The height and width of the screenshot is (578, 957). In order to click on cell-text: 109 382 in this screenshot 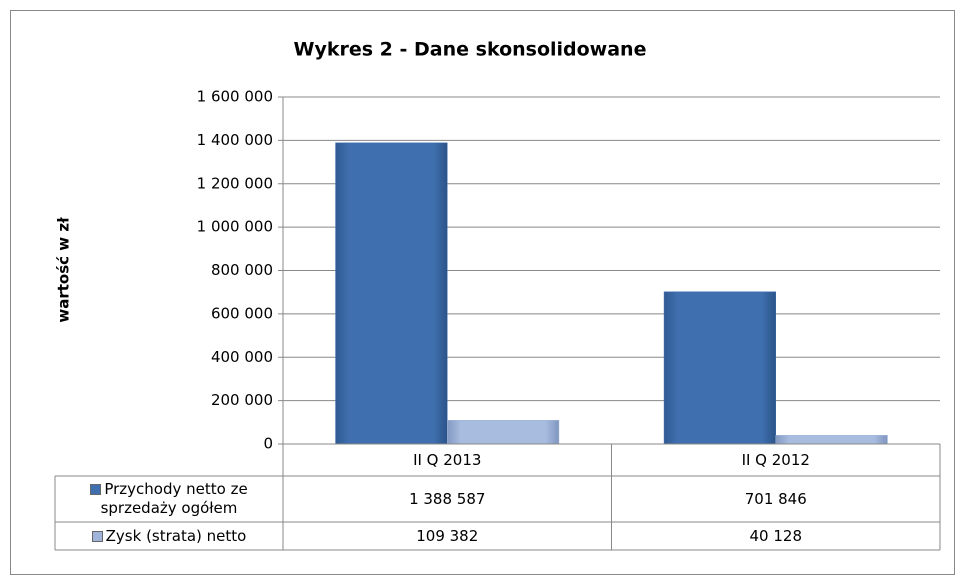, I will do `click(447, 535)`.